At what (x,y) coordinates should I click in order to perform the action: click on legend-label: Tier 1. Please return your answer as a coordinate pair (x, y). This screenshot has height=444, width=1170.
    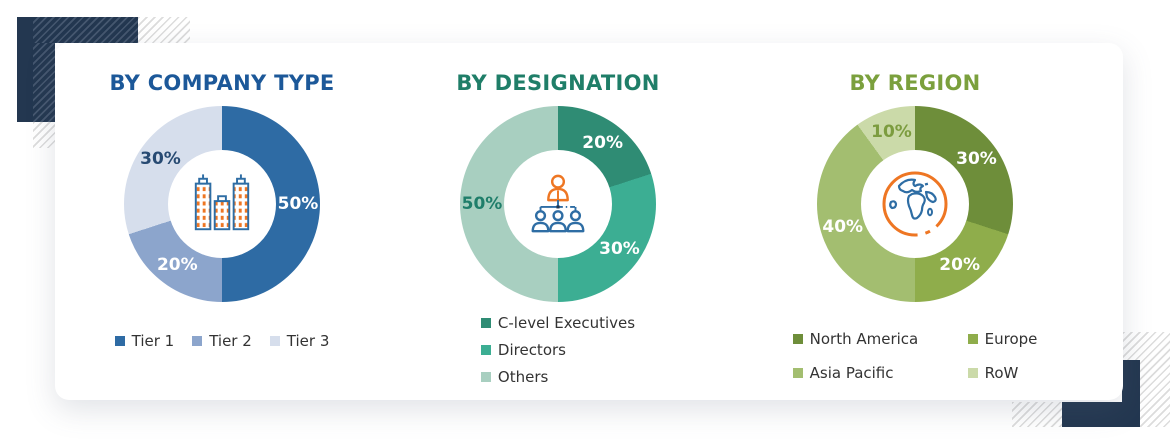
    Looking at the image, I should click on (153, 341).